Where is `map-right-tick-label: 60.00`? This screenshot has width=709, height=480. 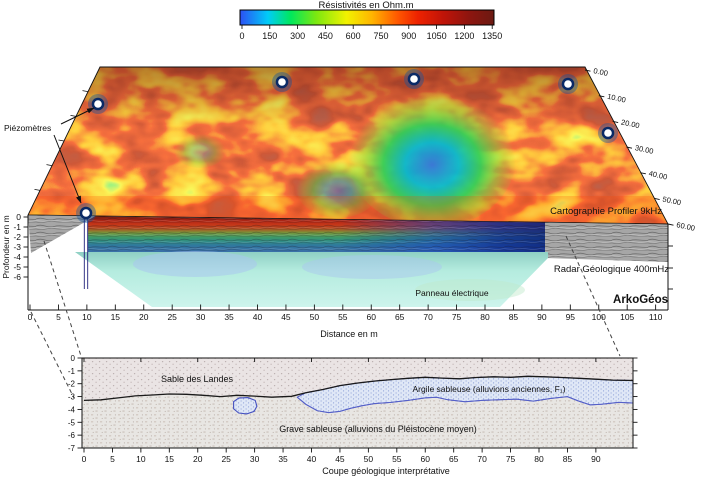
map-right-tick-label: 60.00 is located at coordinates (686, 226).